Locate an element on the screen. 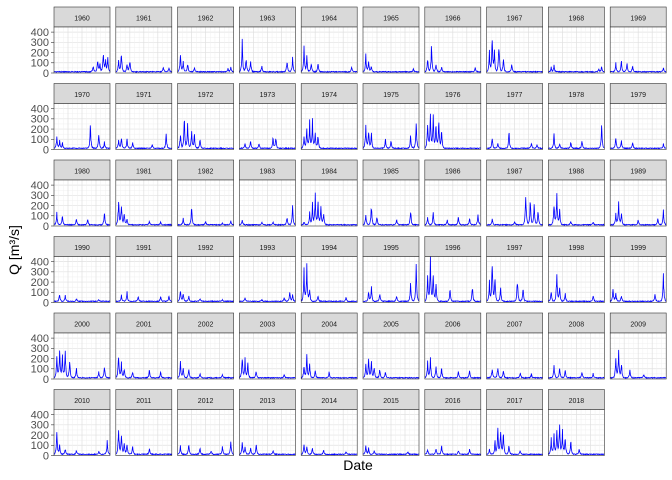 The width and height of the screenshot is (672, 480). facet-strip-label: 1976 is located at coordinates (453, 95).